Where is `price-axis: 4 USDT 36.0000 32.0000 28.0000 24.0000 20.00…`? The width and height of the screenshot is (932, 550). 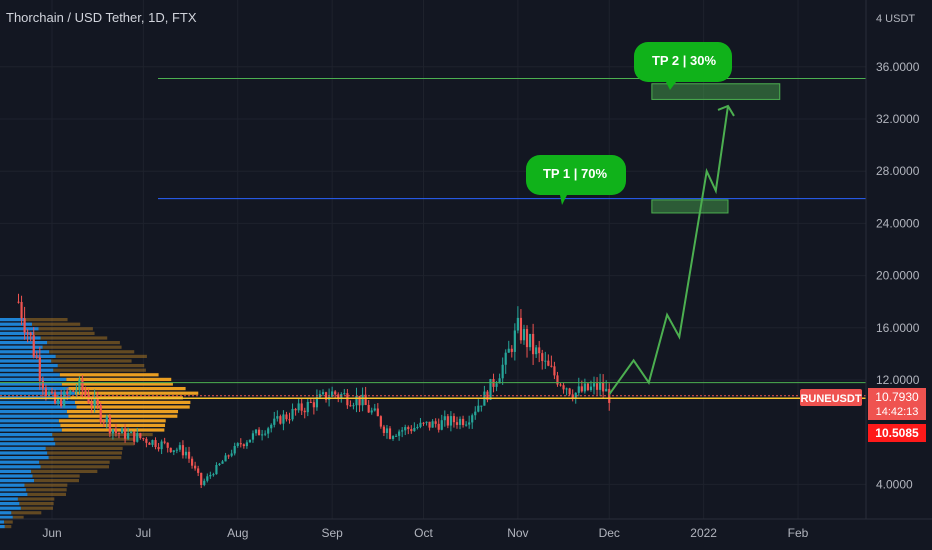
price-axis: 4 USDT 36.0000 32.0000 28.0000 24.0000 20.00… is located at coordinates (892, 259).